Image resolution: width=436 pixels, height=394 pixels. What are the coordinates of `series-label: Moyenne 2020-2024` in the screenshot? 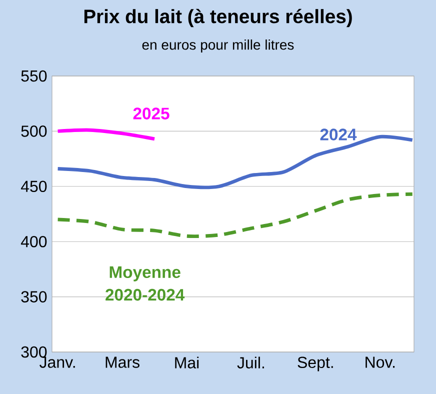 It's located at (145, 283).